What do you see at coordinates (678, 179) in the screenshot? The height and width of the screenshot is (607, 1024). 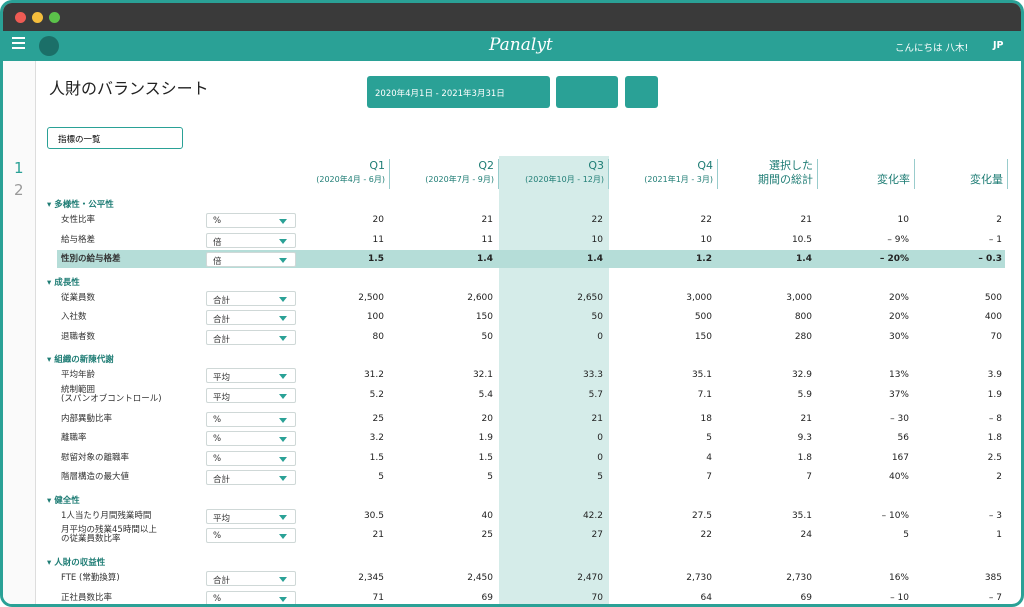 I see `column-sublabel: (2021年1月 - 3月)` at bounding box center [678, 179].